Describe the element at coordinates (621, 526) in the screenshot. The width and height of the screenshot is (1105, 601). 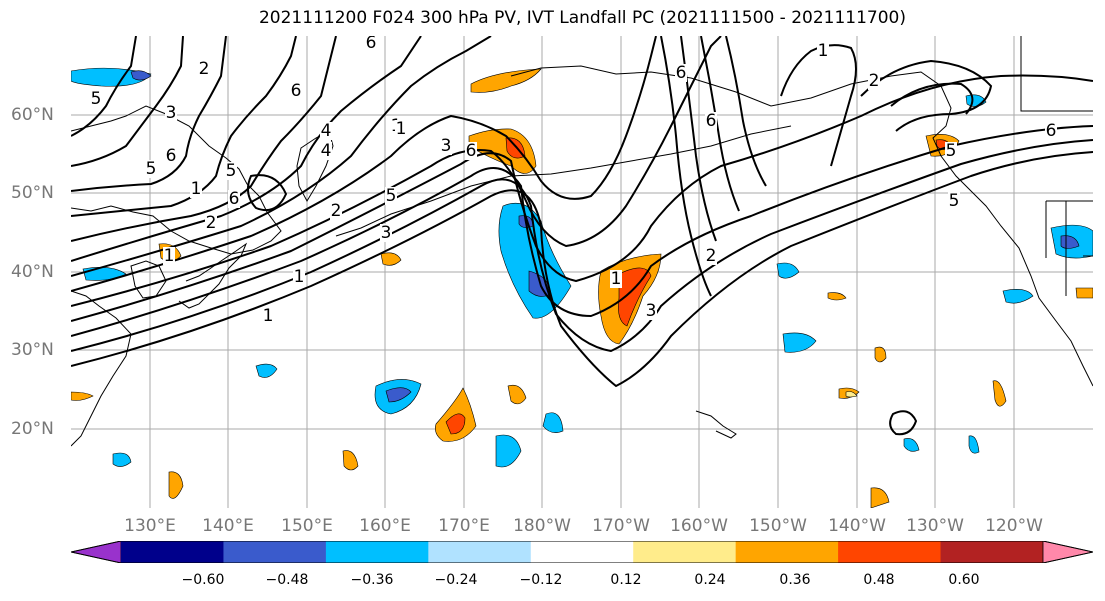
I see `lon-tick-label: 170°W` at that location.